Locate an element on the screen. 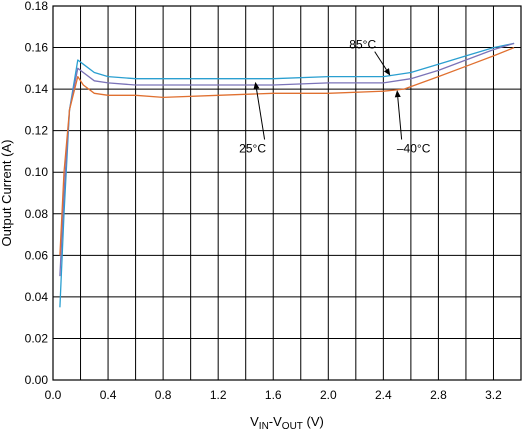 The image size is (523, 432). y-tick-label: 0.10 is located at coordinates (37, 172).